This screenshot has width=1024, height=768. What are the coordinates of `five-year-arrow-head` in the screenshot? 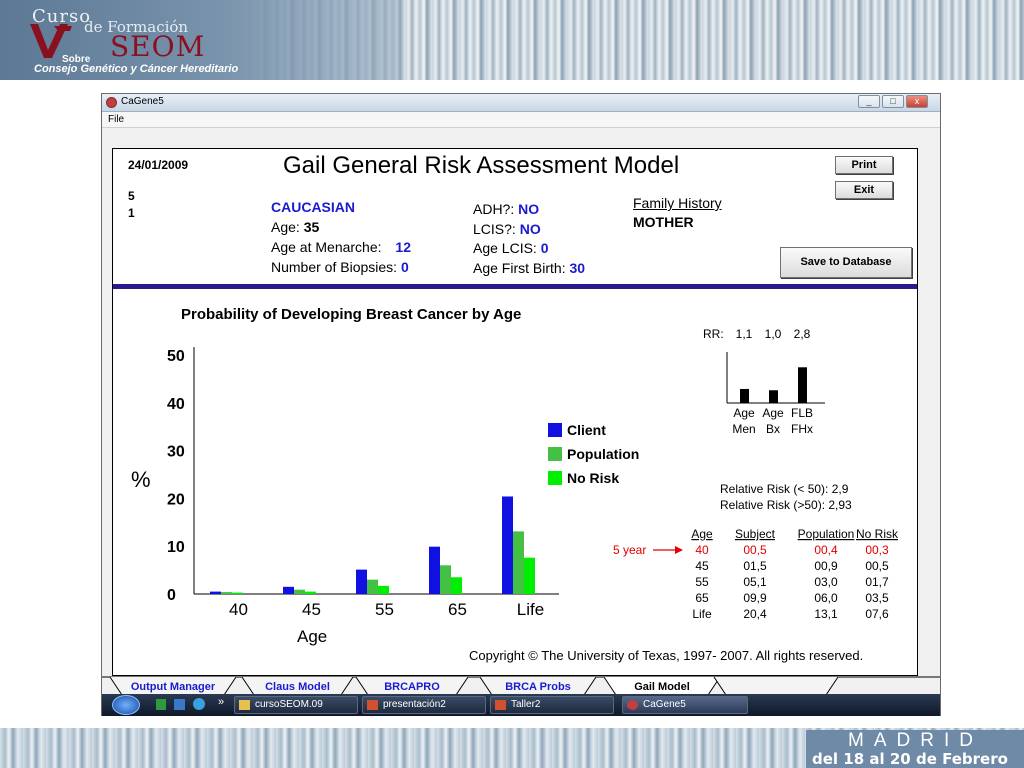 It's located at (679, 550).